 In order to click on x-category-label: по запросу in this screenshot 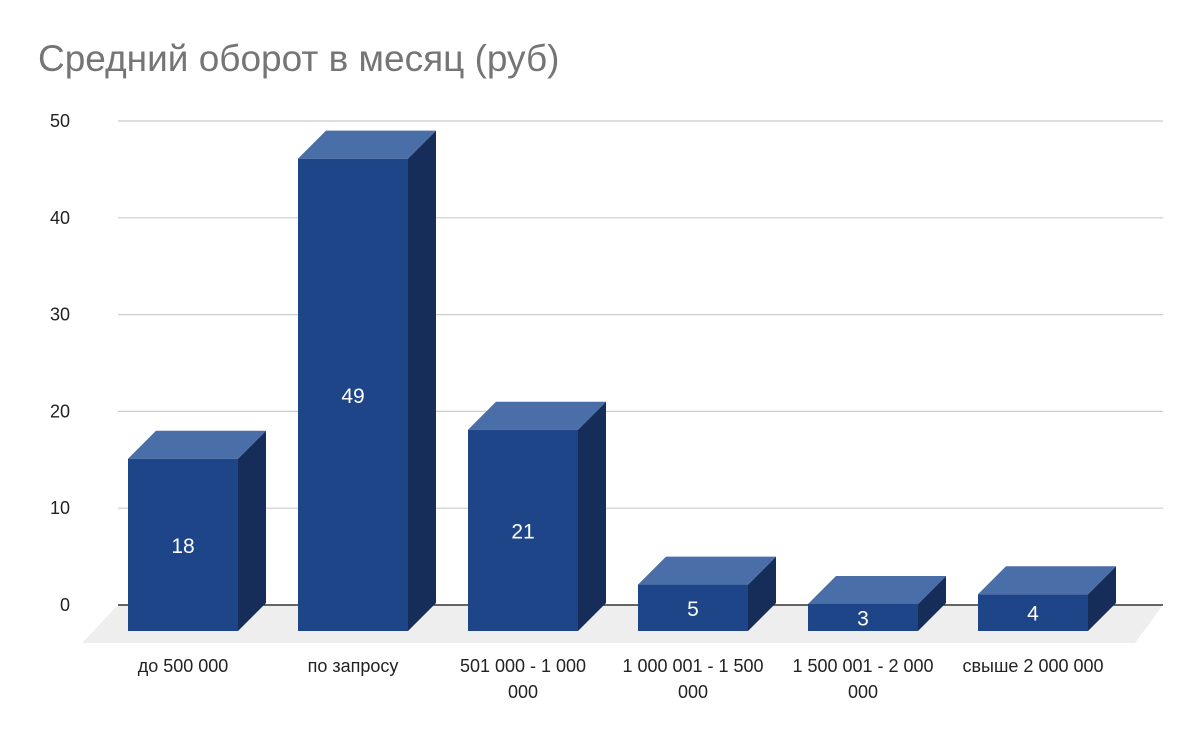, I will do `click(353, 666)`.